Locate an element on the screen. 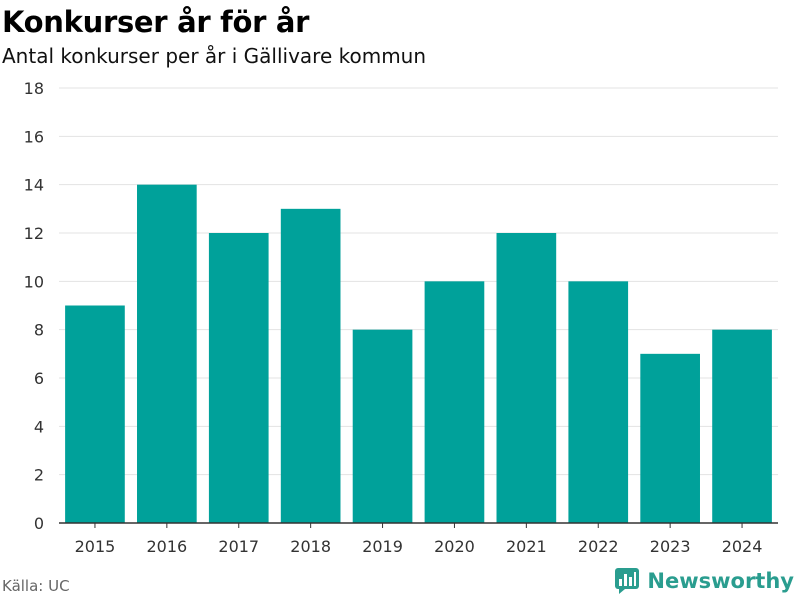 The width and height of the screenshot is (800, 600). x-tick-label: 2016 is located at coordinates (166, 546).